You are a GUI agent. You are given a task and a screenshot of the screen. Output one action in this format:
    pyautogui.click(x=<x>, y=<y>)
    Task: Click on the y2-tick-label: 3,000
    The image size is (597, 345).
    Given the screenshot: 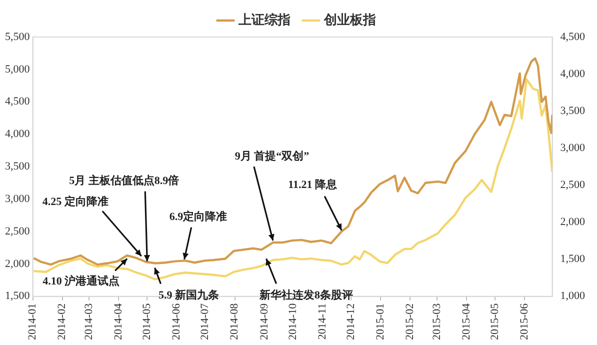 What is the action you would take?
    pyautogui.click(x=573, y=148)
    